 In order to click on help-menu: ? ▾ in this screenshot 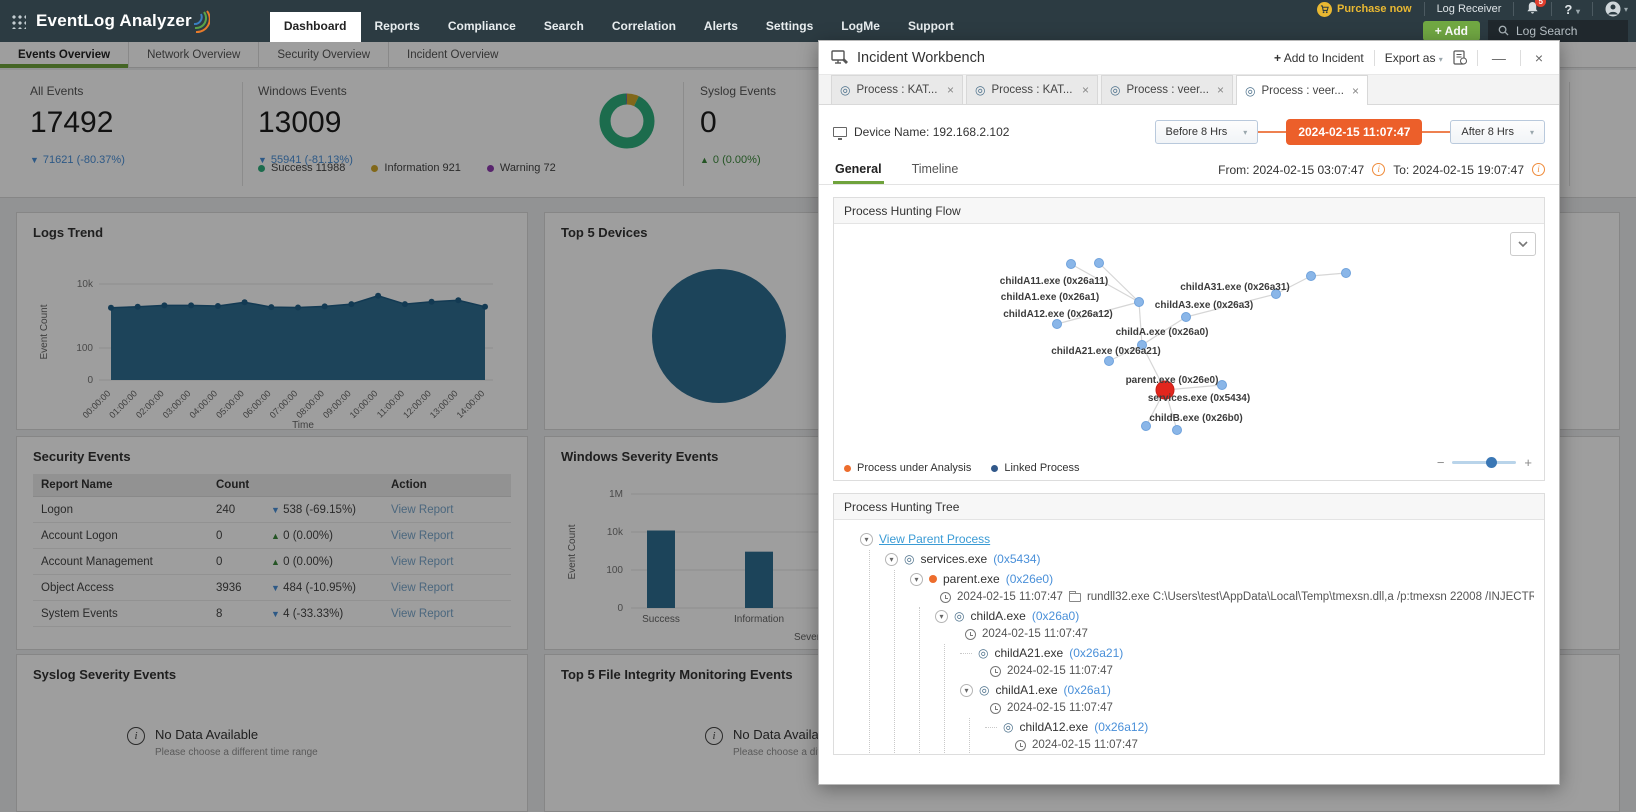, I will do `click(1572, 9)`.